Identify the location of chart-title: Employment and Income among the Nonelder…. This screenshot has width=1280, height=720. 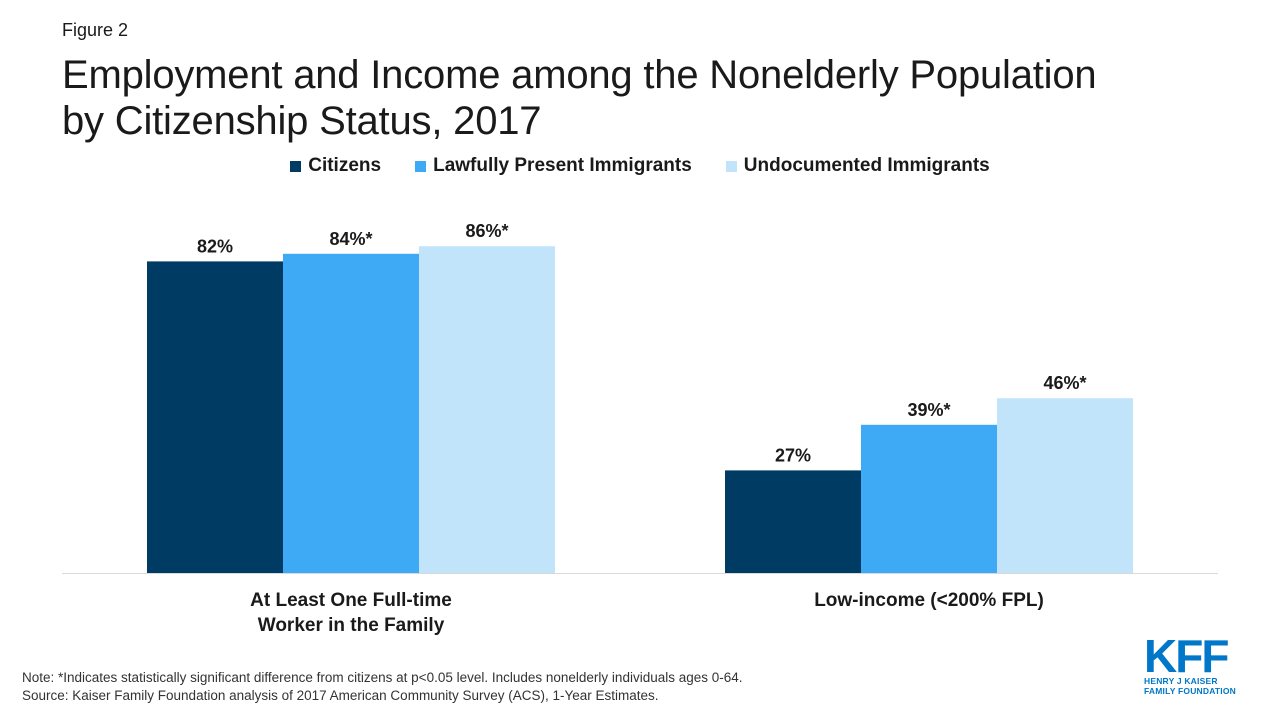
(652, 98).